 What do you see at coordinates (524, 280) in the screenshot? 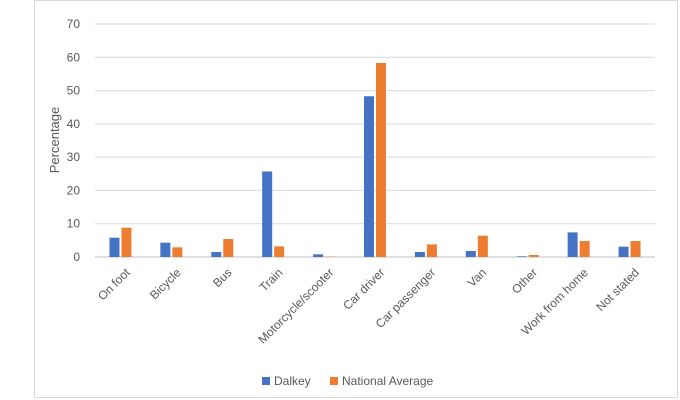
I see `x-tick-label: Other` at bounding box center [524, 280].